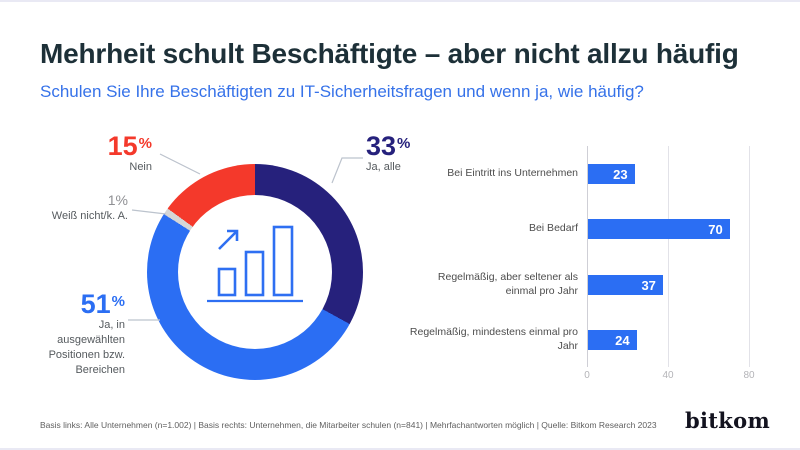 The width and height of the screenshot is (800, 450). What do you see at coordinates (612, 340) in the screenshot?
I see `bar-regelmaessig-mindestens: 24` at bounding box center [612, 340].